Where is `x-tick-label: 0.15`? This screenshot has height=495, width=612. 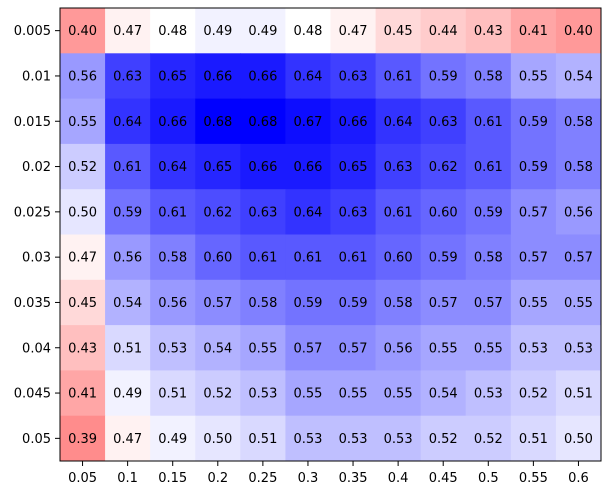 x-tick-label: 0.15 is located at coordinates (172, 478).